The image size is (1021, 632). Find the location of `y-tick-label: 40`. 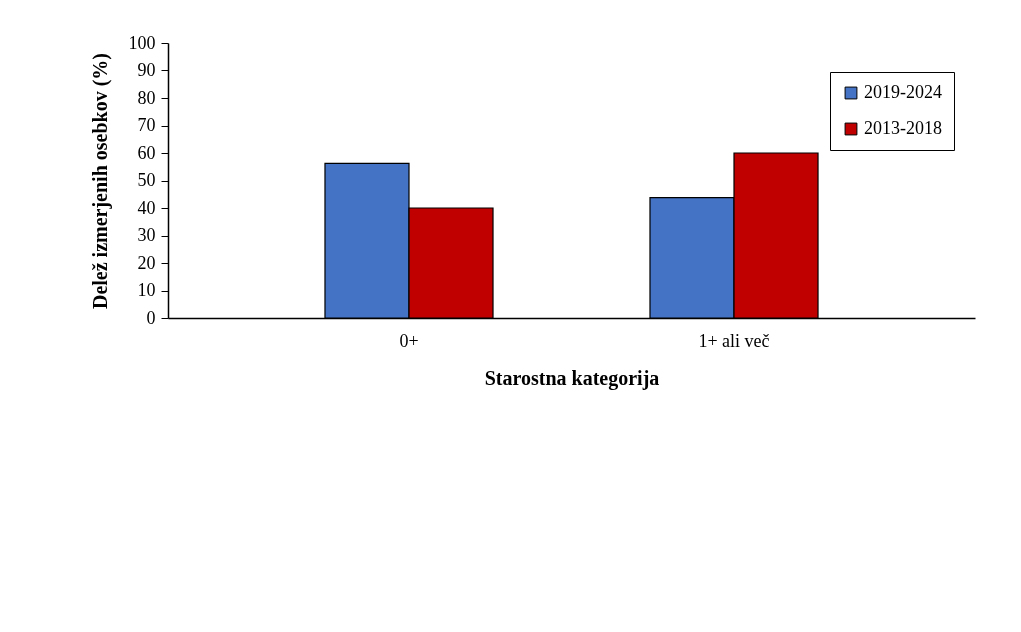

y-tick-label: 40 is located at coordinates (146, 207).